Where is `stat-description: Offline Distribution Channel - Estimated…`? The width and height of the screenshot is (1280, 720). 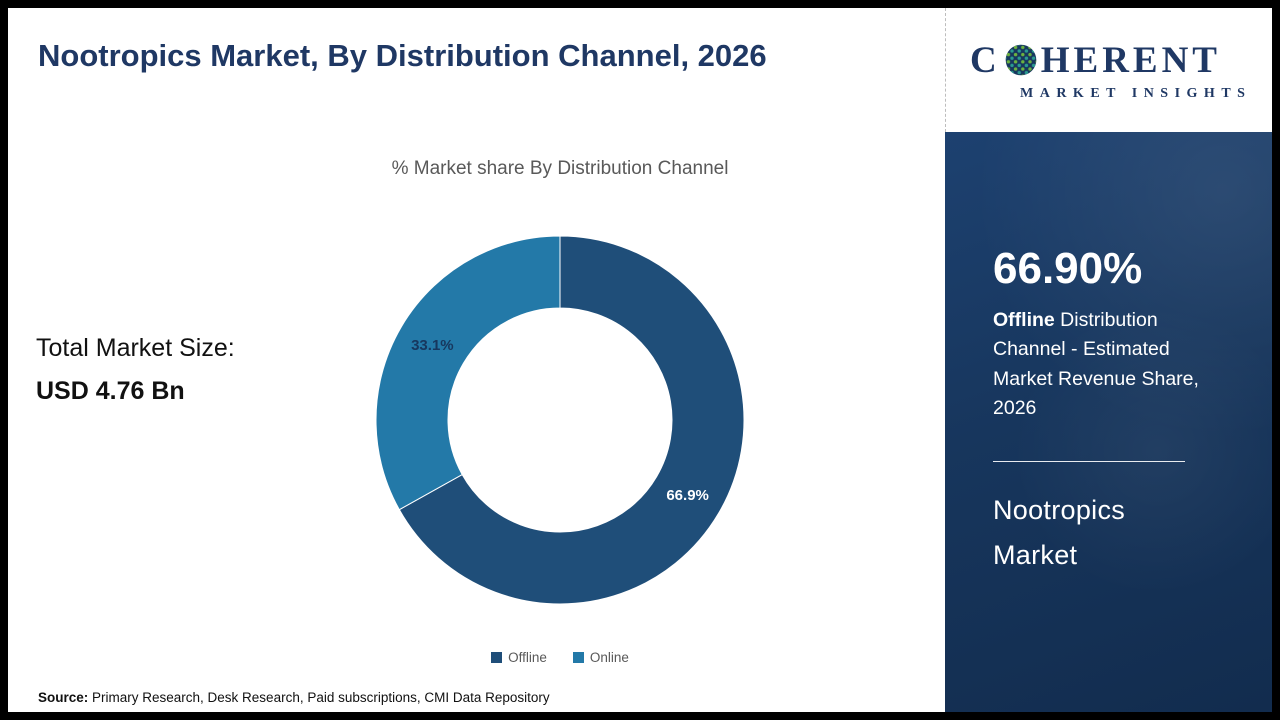 stat-description: Offline Distribution Channel - Estimated… is located at coordinates (1110, 364).